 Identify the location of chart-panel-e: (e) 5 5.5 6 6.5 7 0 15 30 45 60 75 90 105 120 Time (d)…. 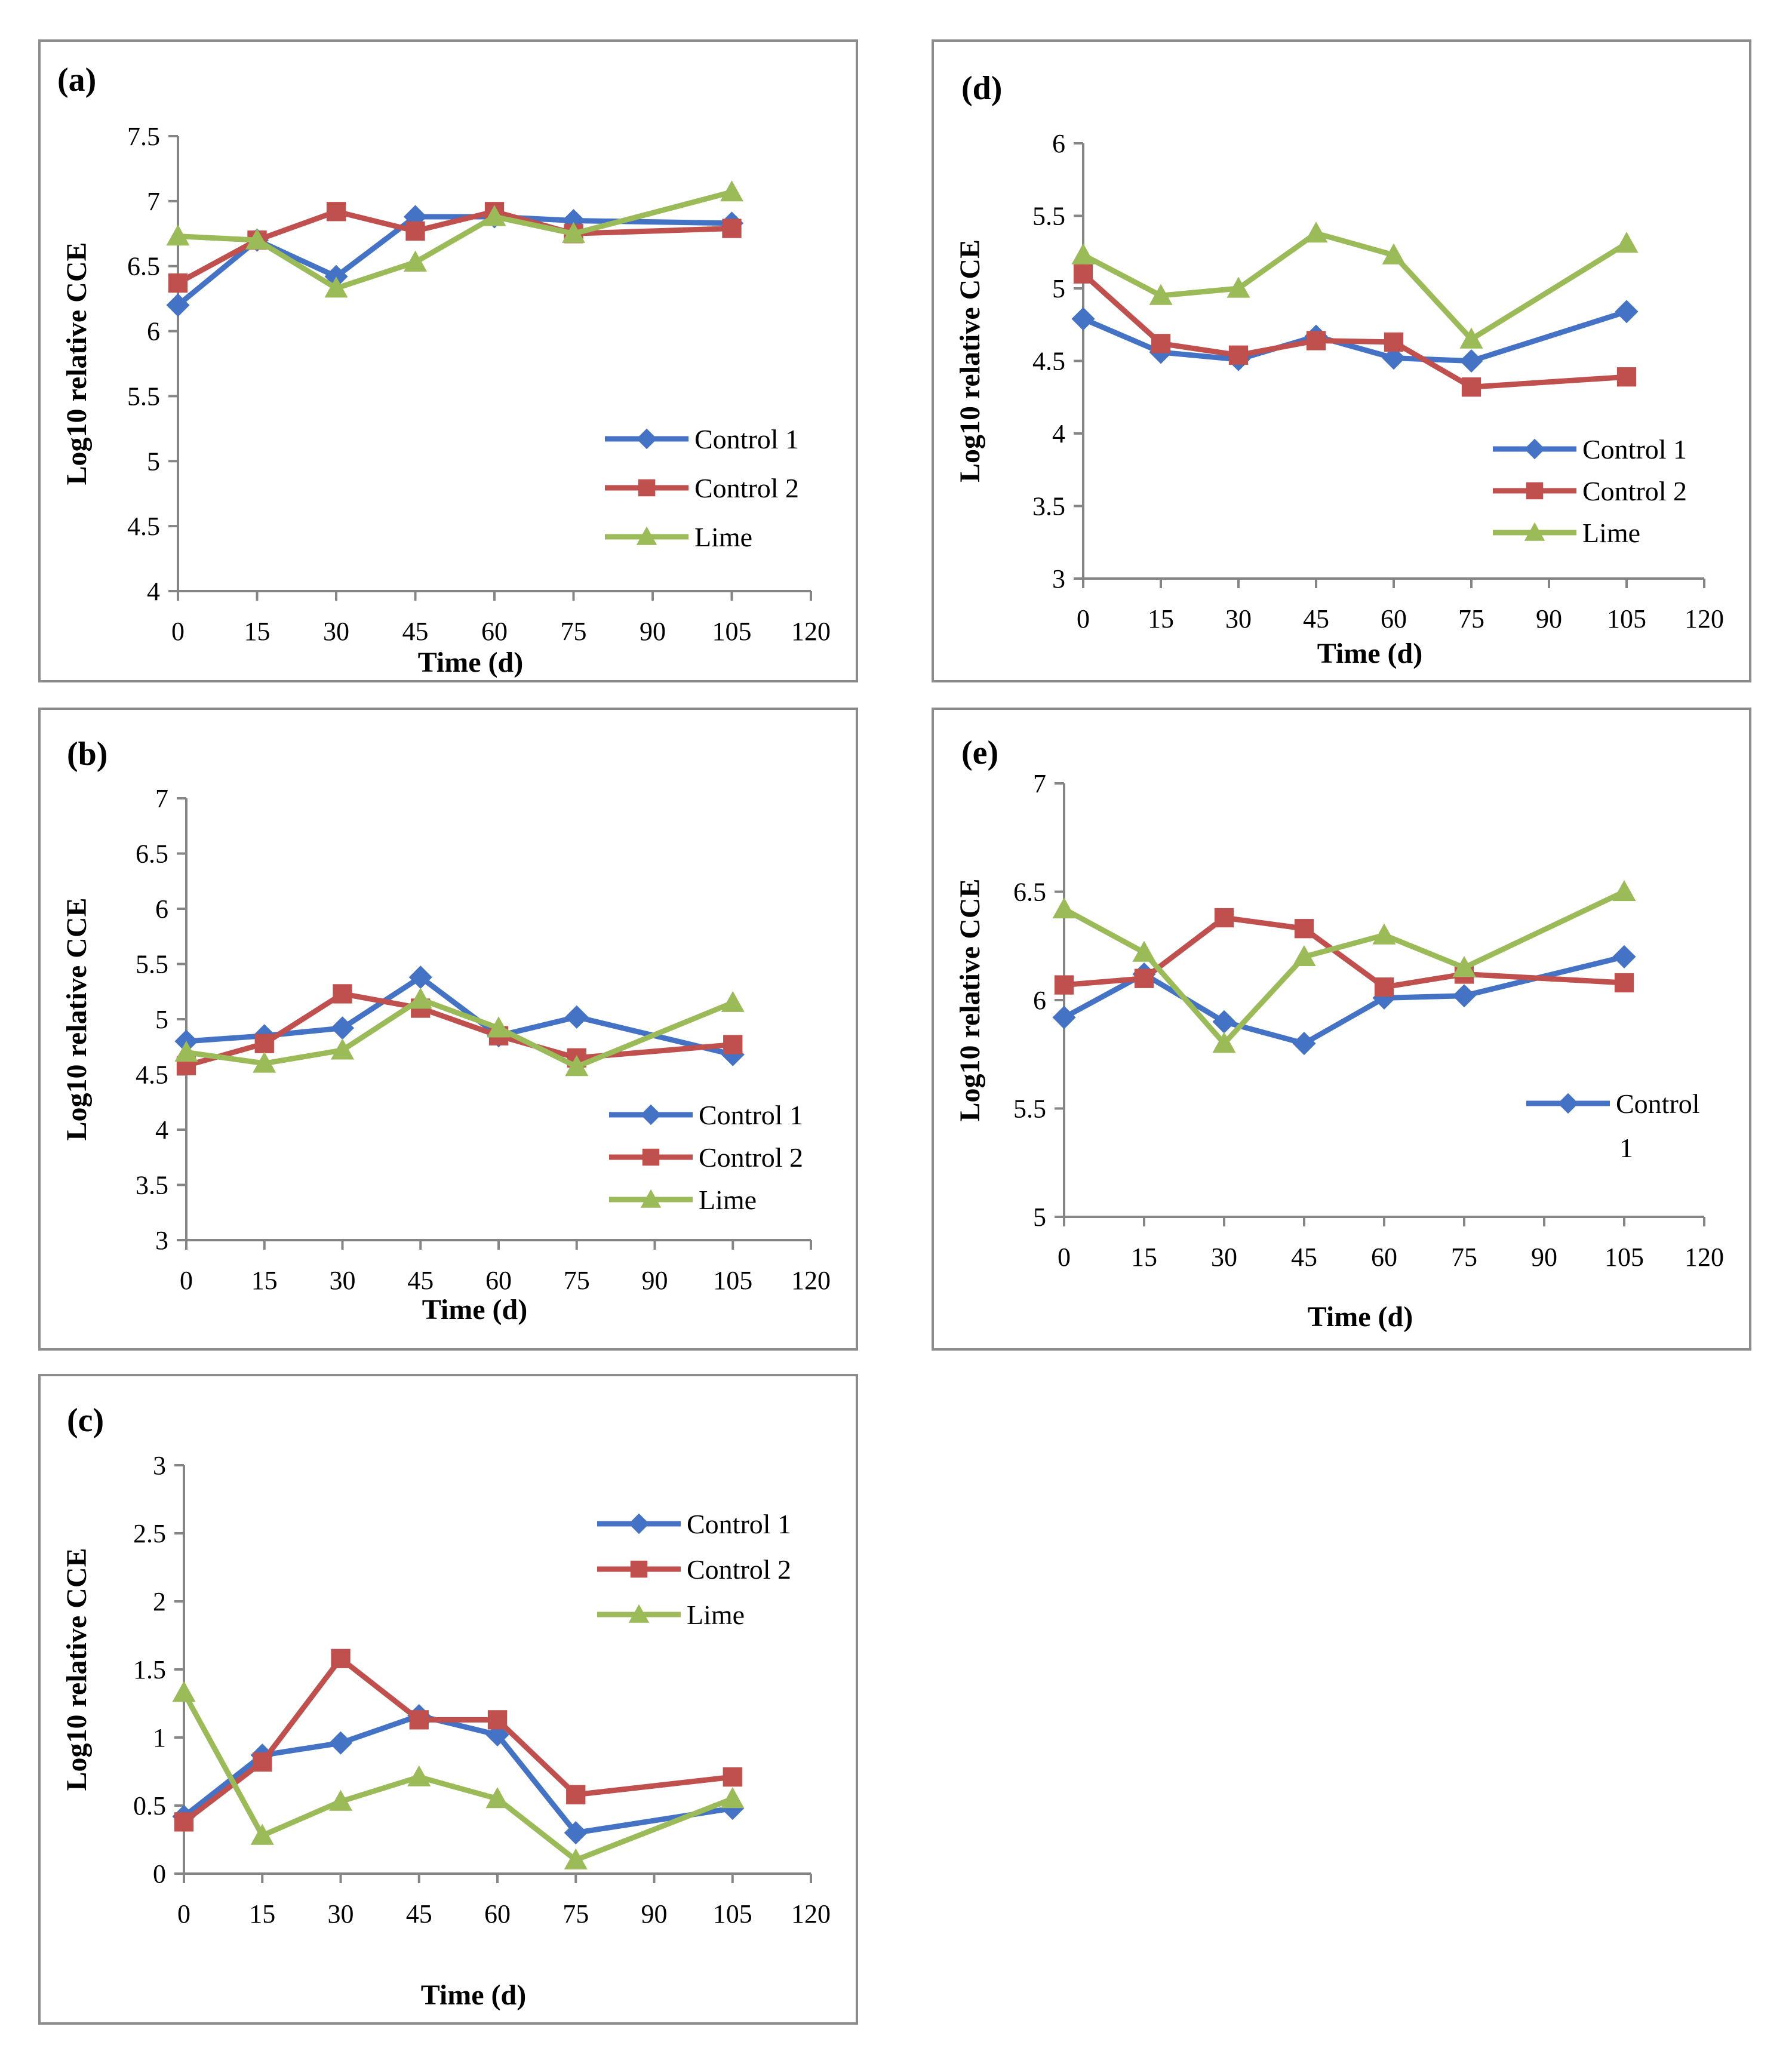
(1341, 1029).